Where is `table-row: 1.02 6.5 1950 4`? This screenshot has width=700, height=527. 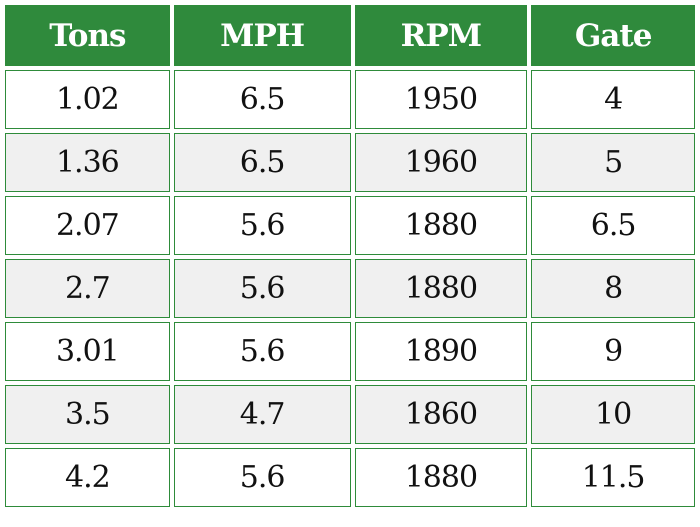 table-row: 1.02 6.5 1950 4 is located at coordinates (350, 99).